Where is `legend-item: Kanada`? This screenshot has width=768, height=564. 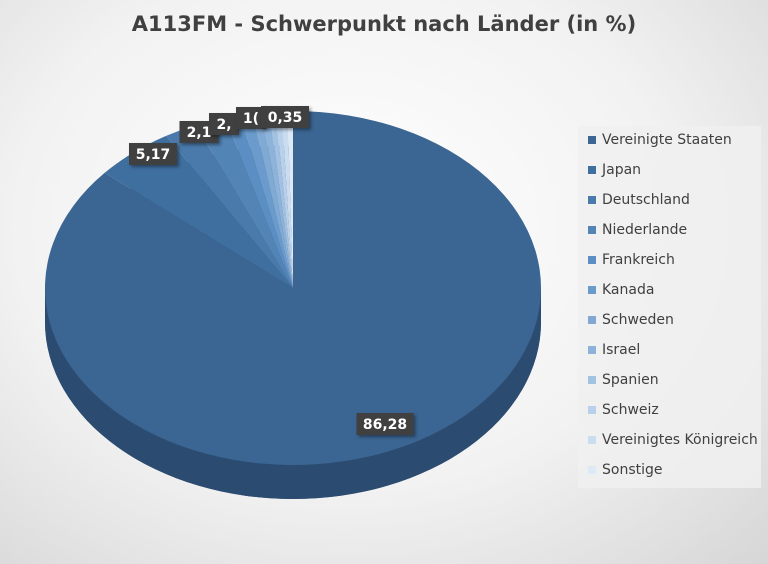 legend-item: Kanada is located at coordinates (621, 290).